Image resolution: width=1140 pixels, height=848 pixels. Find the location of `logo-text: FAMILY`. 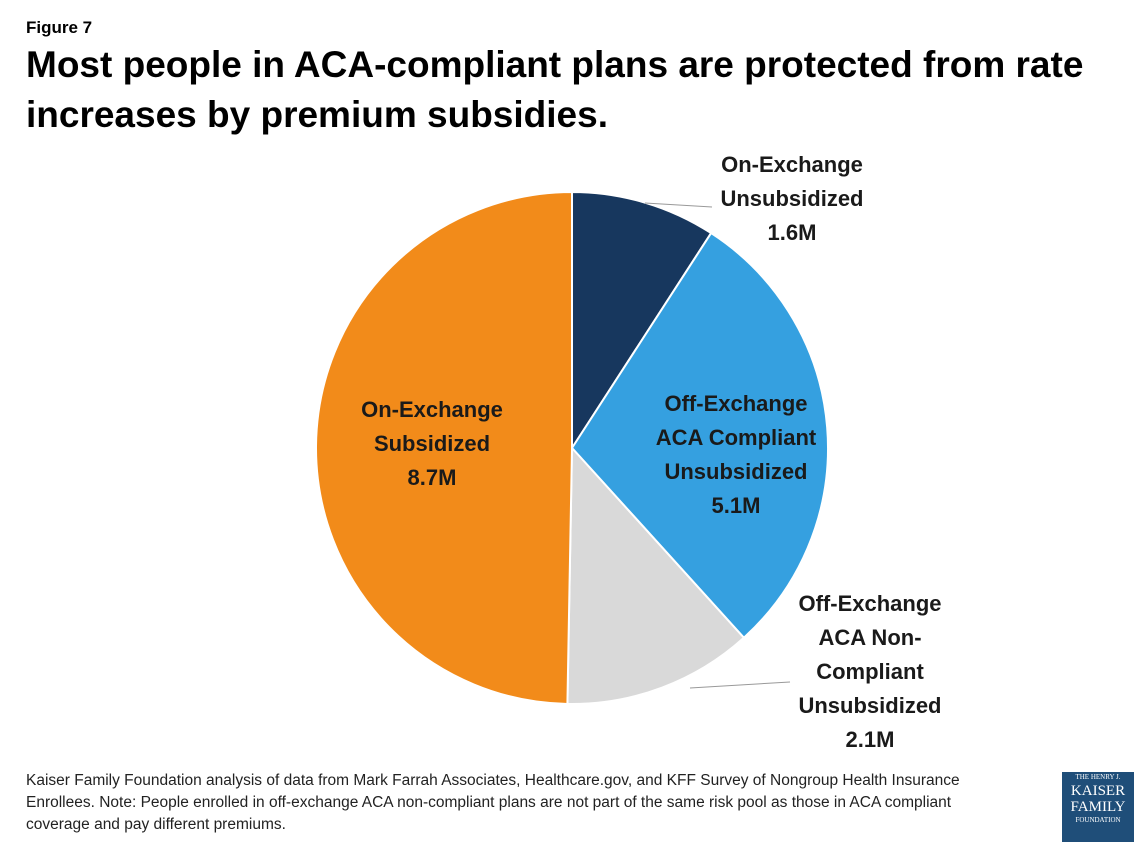

logo-text: FAMILY is located at coordinates (1098, 807).